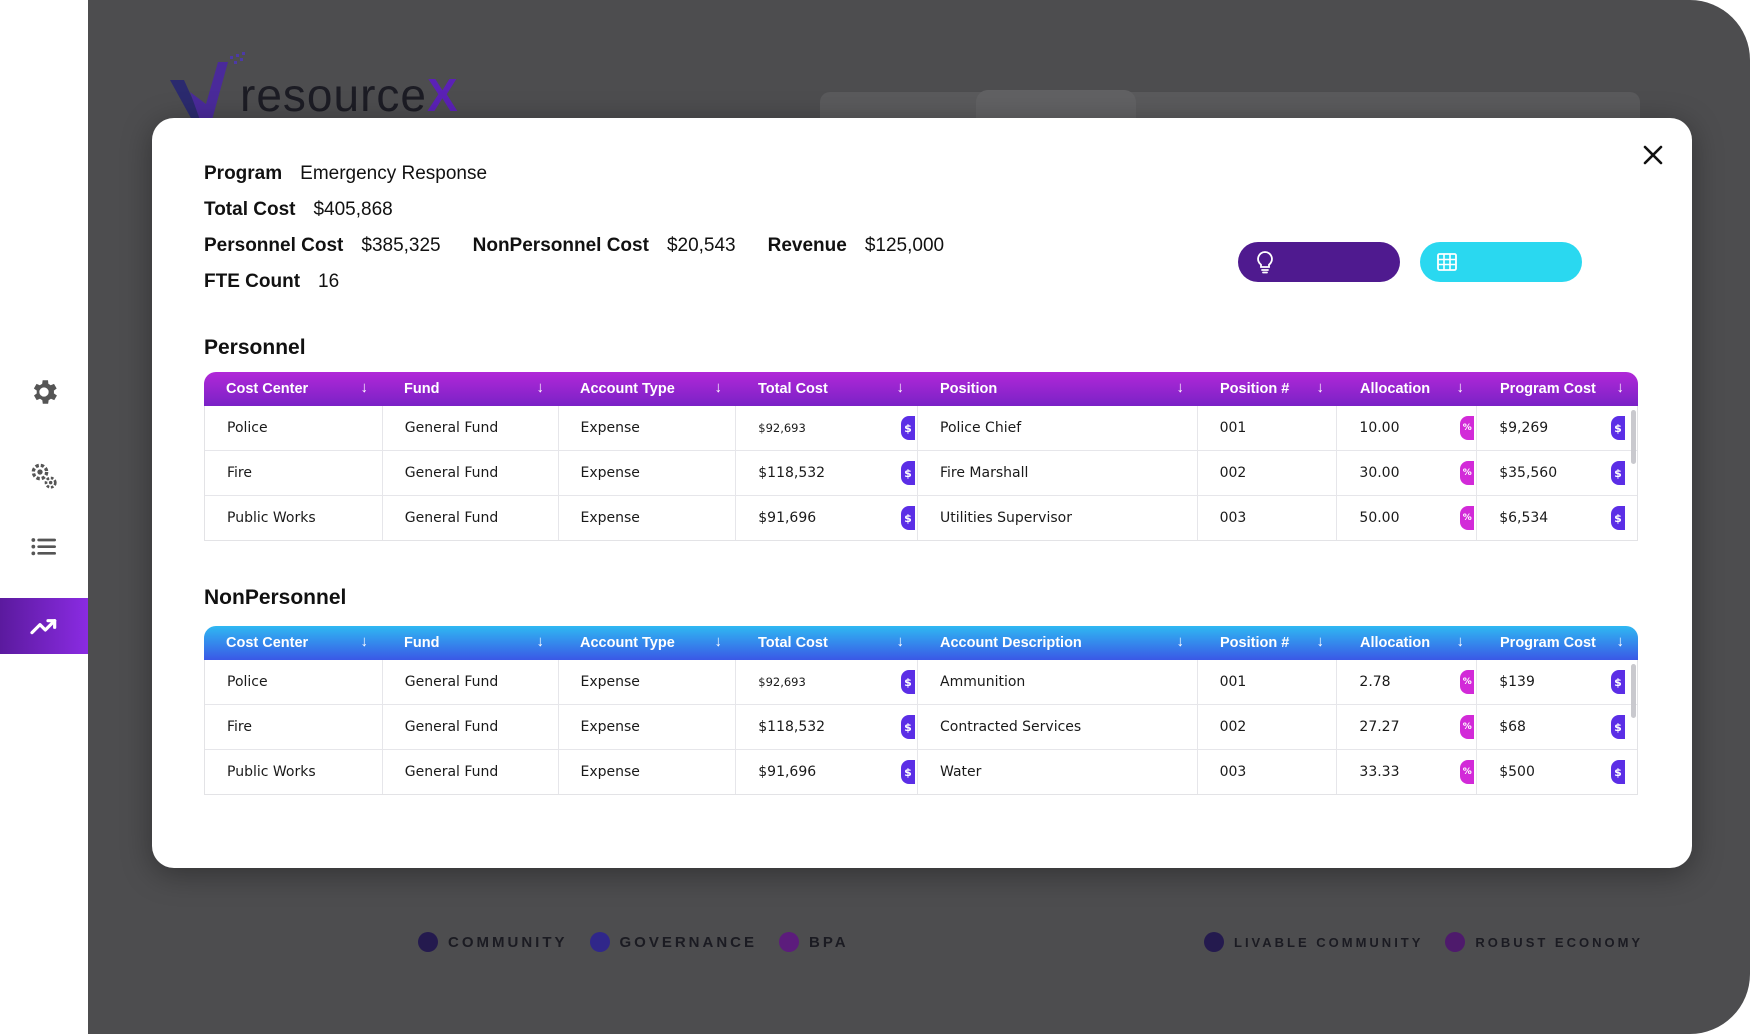 The height and width of the screenshot is (1034, 1750). I want to click on column-header-label: Total Cost, so click(793, 389).